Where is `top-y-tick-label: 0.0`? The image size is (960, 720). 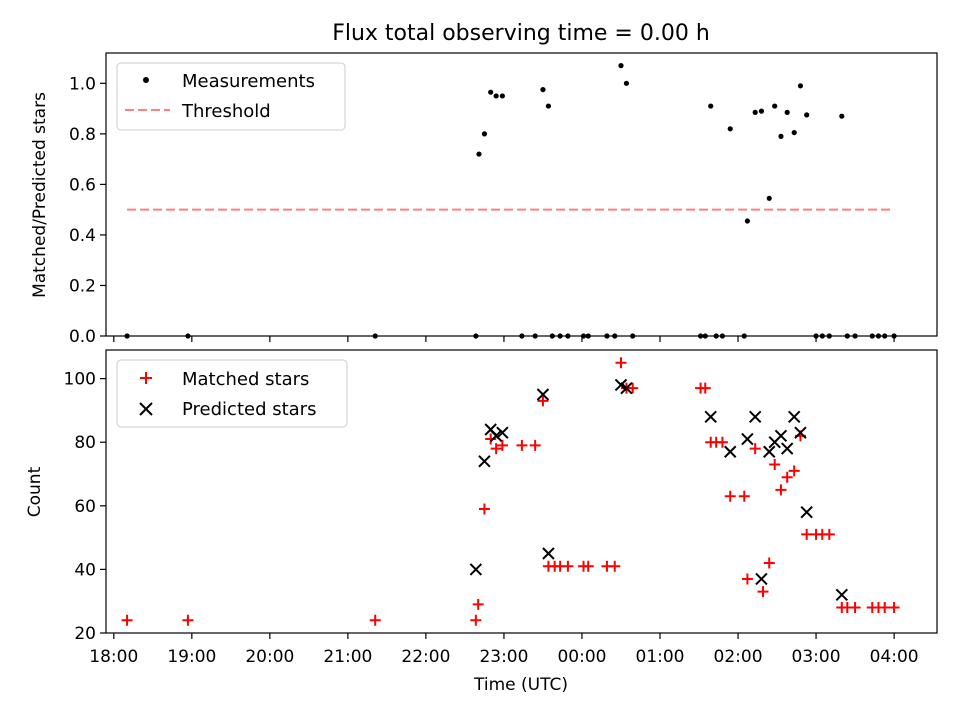
top-y-tick-label: 0.0 is located at coordinates (82, 337).